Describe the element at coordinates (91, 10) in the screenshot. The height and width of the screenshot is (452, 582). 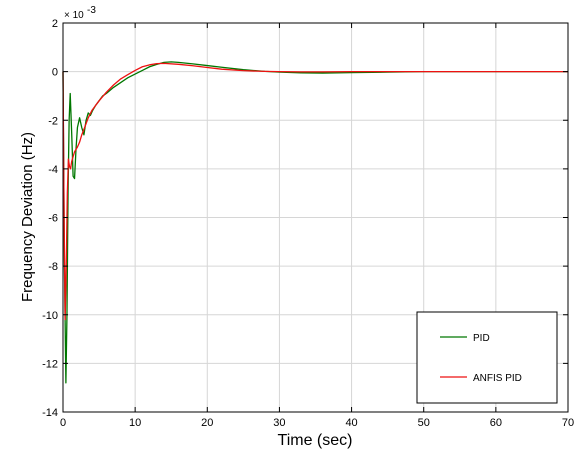
I see `y-multiplier-exponent: -3` at that location.